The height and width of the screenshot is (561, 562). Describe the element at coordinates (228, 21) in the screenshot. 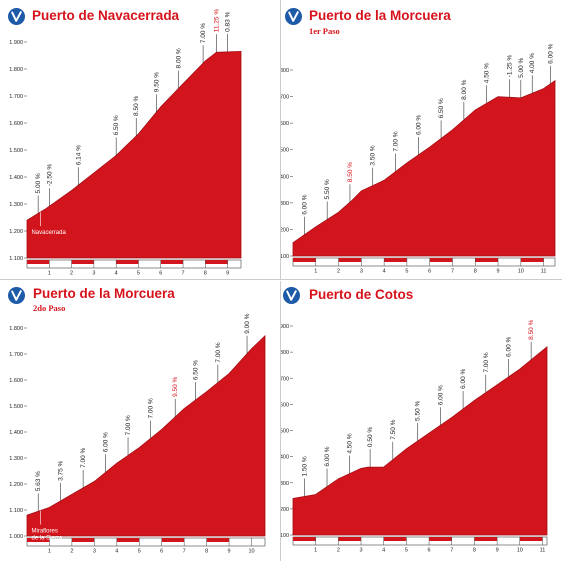

I see `gradient-label: 0.83 %` at that location.